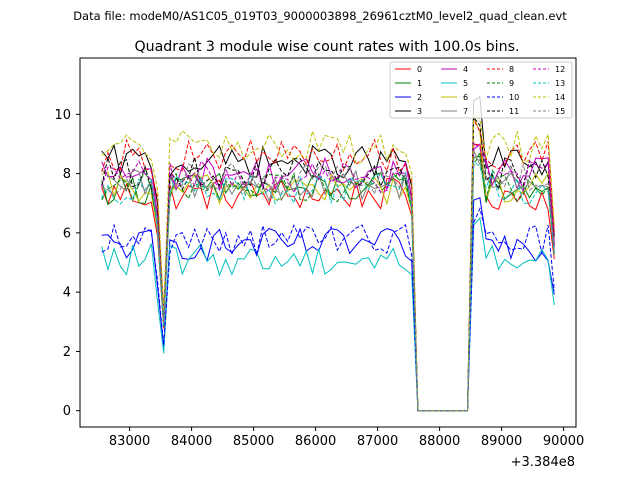 This screenshot has width=640, height=480. What do you see at coordinates (253, 441) in the screenshot?
I see `x-tick-label: 85000` at bounding box center [253, 441].